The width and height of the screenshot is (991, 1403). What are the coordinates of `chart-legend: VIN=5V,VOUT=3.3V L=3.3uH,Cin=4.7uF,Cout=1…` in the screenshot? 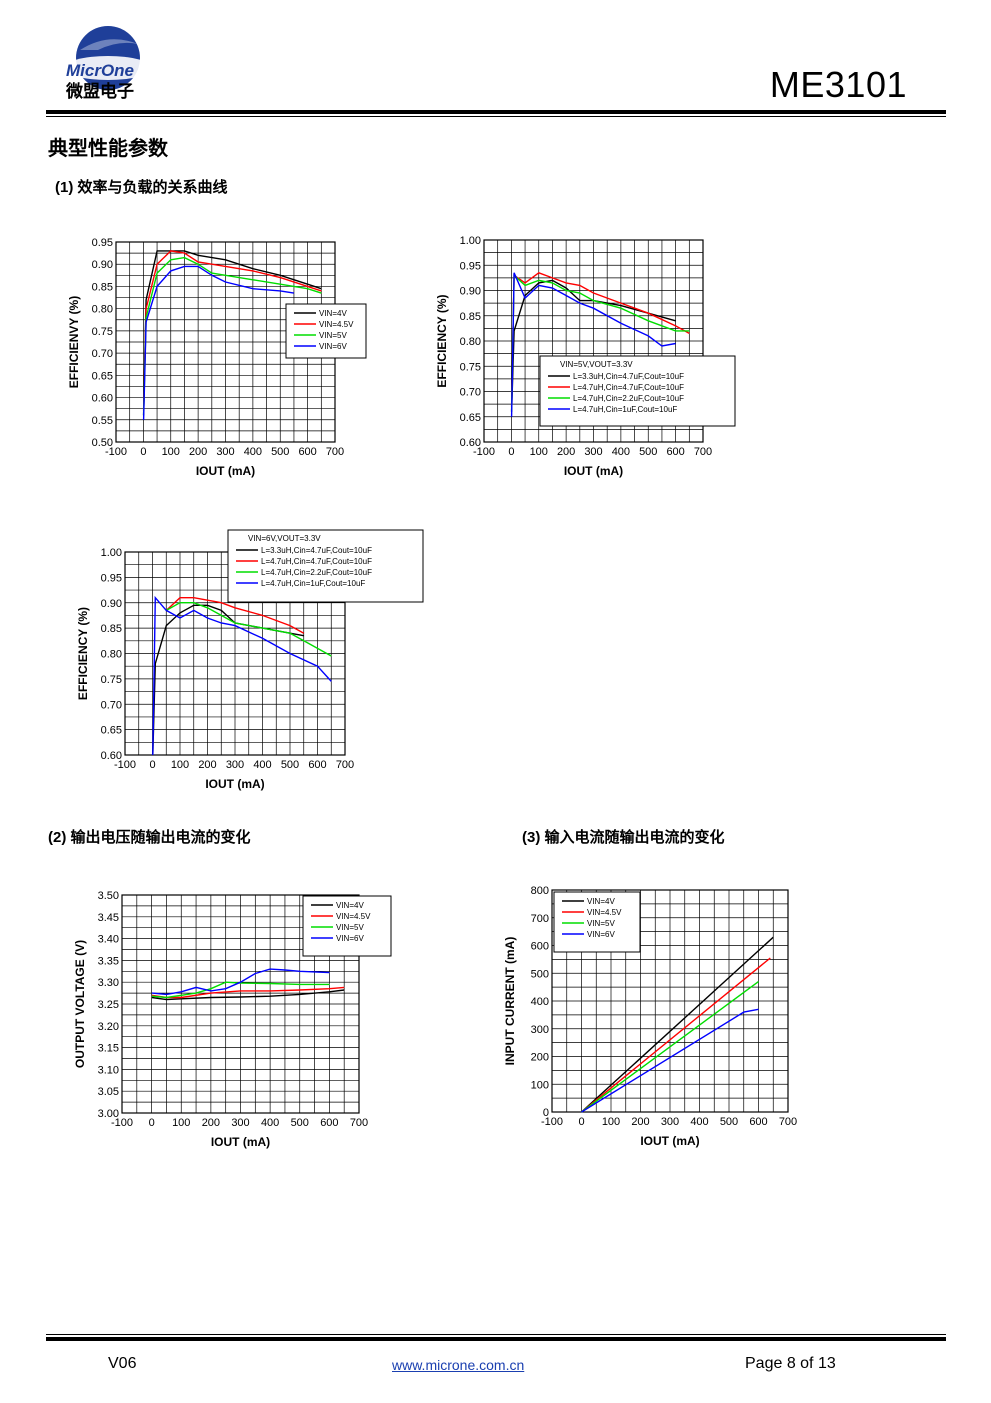 It's located at (637, 391).